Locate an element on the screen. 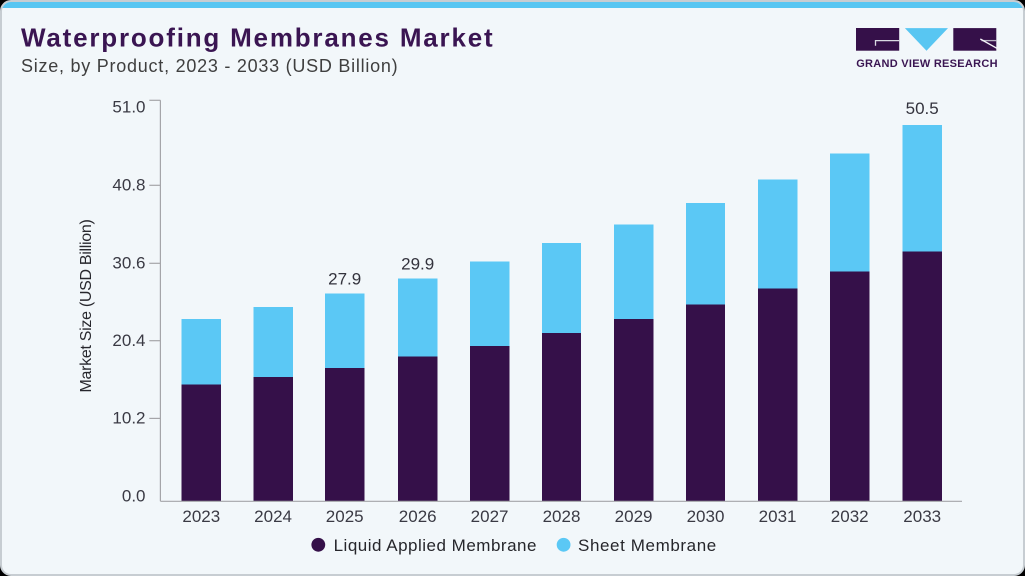 The image size is (1025, 576). svg-text: 2025 is located at coordinates (345, 516).